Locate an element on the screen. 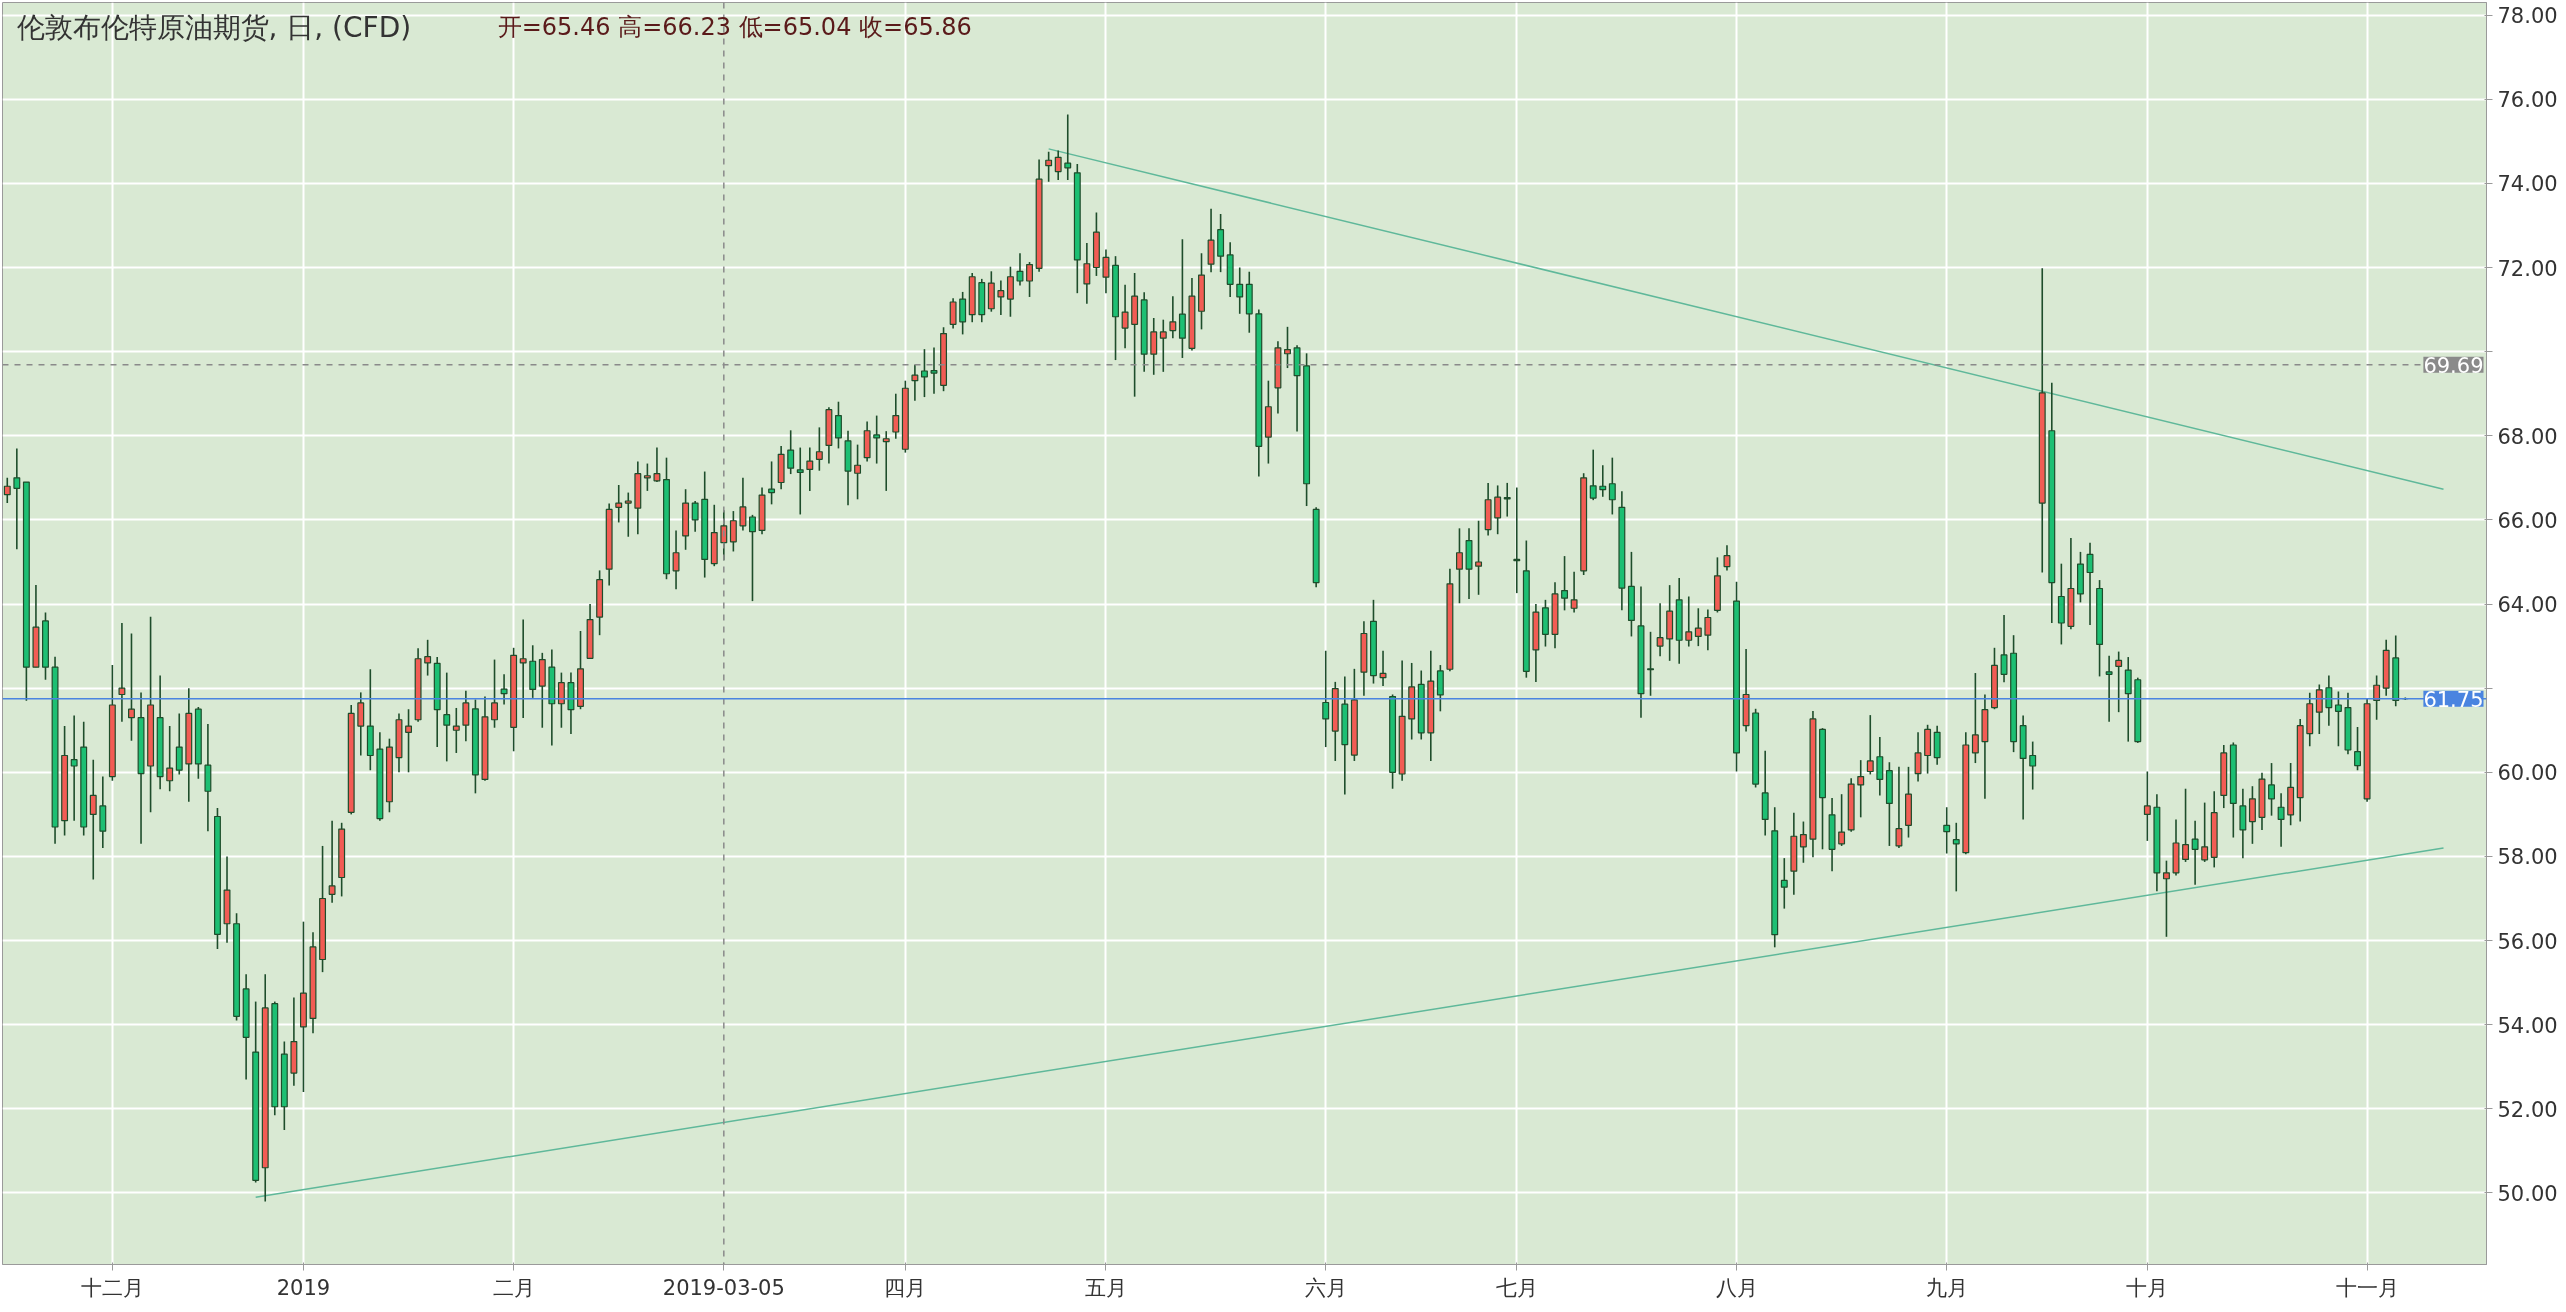 The height and width of the screenshot is (1312, 2566). y-tick-label: 64.00 is located at coordinates (2527, 605).